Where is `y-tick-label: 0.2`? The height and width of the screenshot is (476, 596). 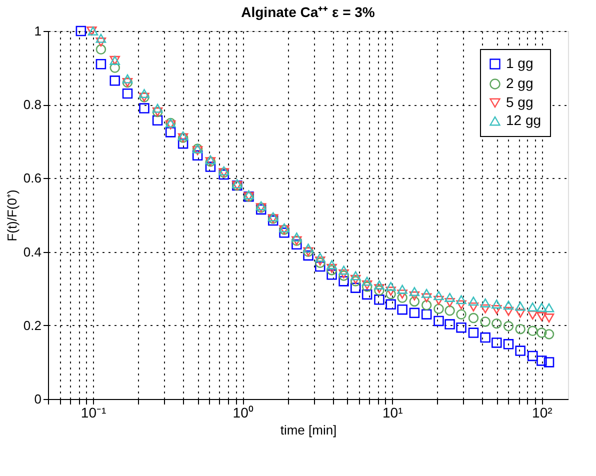 y-tick-label: 0.2 is located at coordinates (32, 325).